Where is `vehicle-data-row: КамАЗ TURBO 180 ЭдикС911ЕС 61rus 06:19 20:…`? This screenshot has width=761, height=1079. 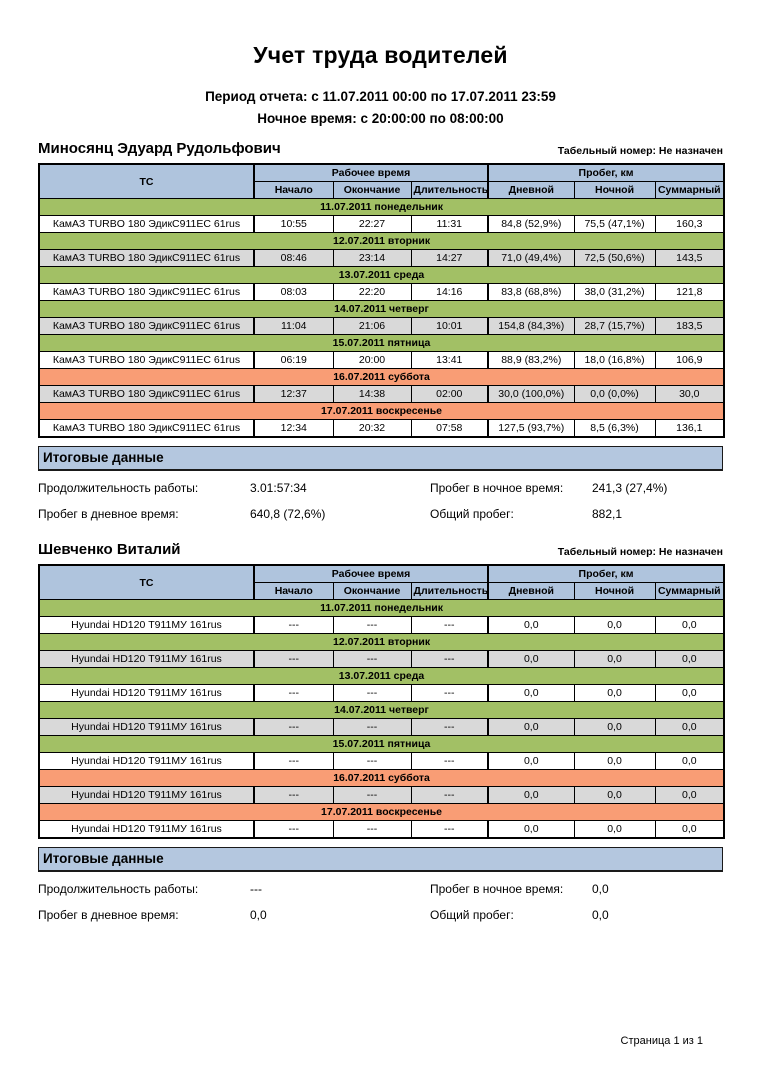
vehicle-data-row: КамАЗ TURBO 180 ЭдикС911ЕС 61rus 06:19 20:… is located at coordinates (381, 360).